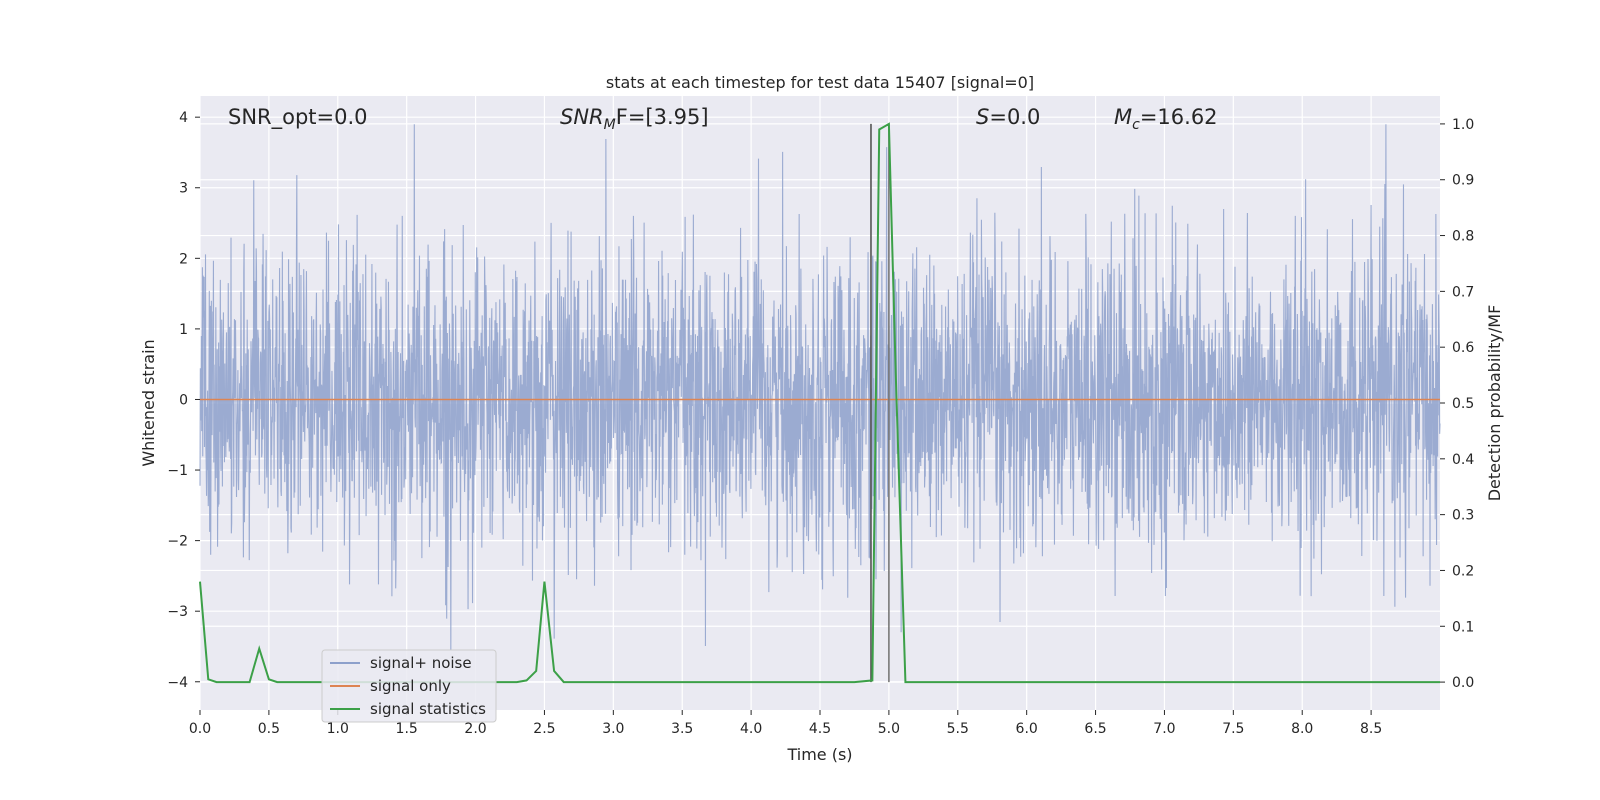 This screenshot has height=800, width=1600. Describe the element at coordinates (1371, 729) in the screenshot. I see `x-tick-label-17: 8.5` at that location.